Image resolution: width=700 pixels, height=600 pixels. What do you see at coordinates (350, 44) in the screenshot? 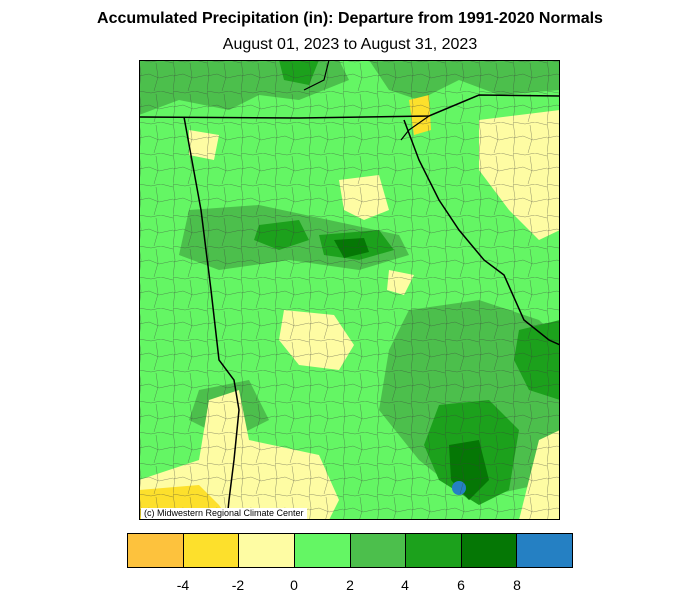
I see `map-subtitle: August 01, 2023 to August 31, 2023` at bounding box center [350, 44].